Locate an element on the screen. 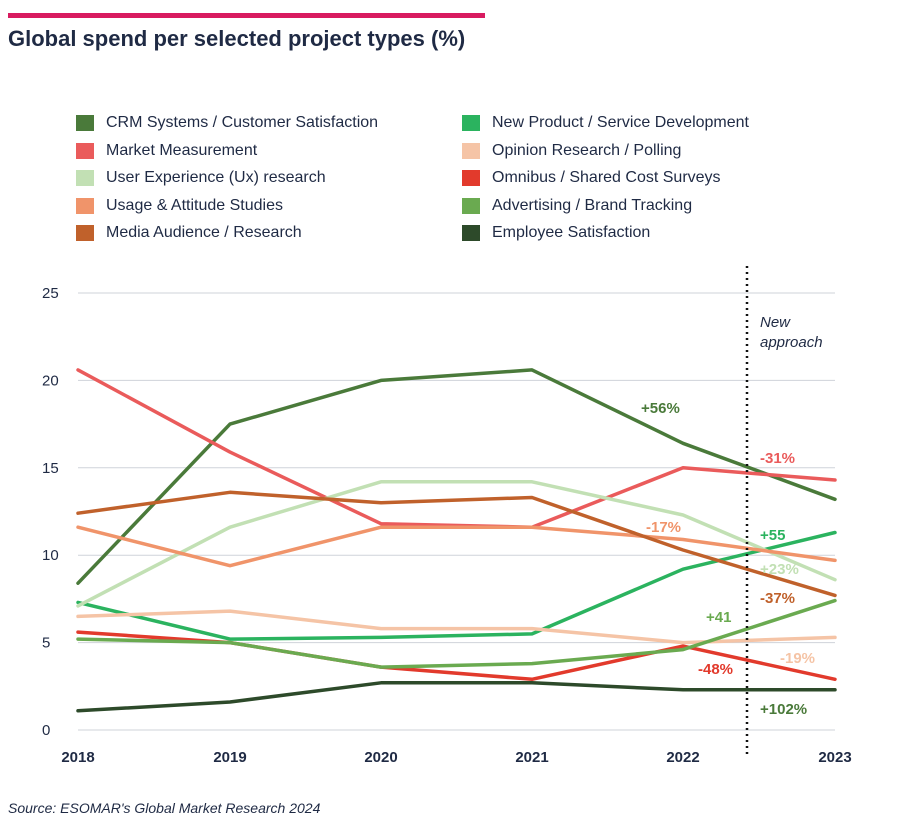 This screenshot has width=910, height=830. change-annotation: -31% is located at coordinates (777, 458).